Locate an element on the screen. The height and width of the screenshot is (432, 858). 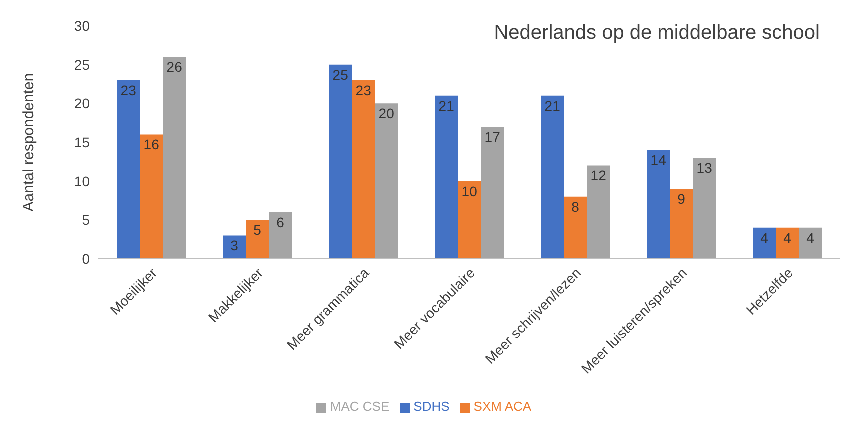
y-tick-label: 30 is located at coordinates (82, 26).